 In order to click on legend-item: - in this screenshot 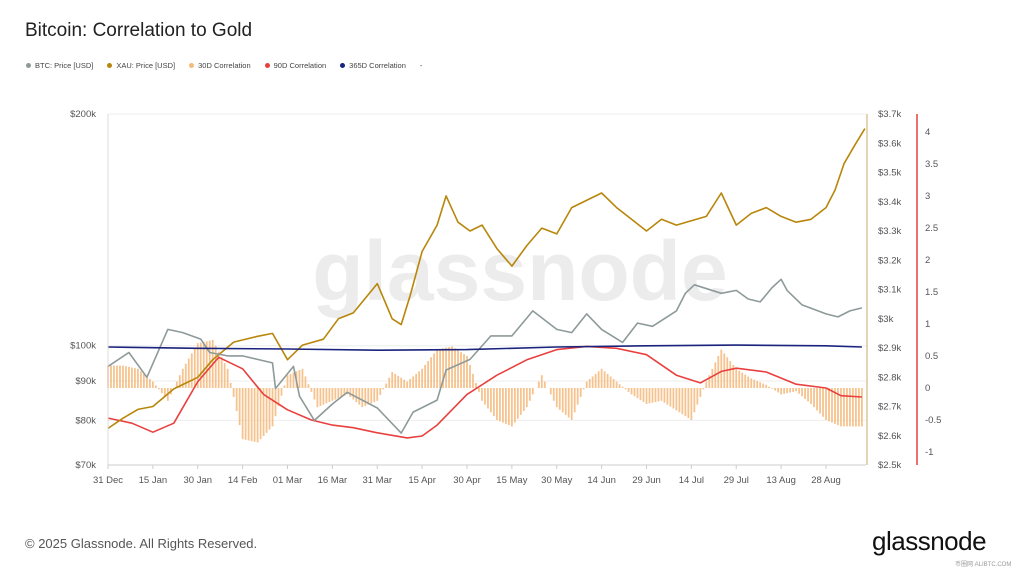, I will do `click(421, 65)`.